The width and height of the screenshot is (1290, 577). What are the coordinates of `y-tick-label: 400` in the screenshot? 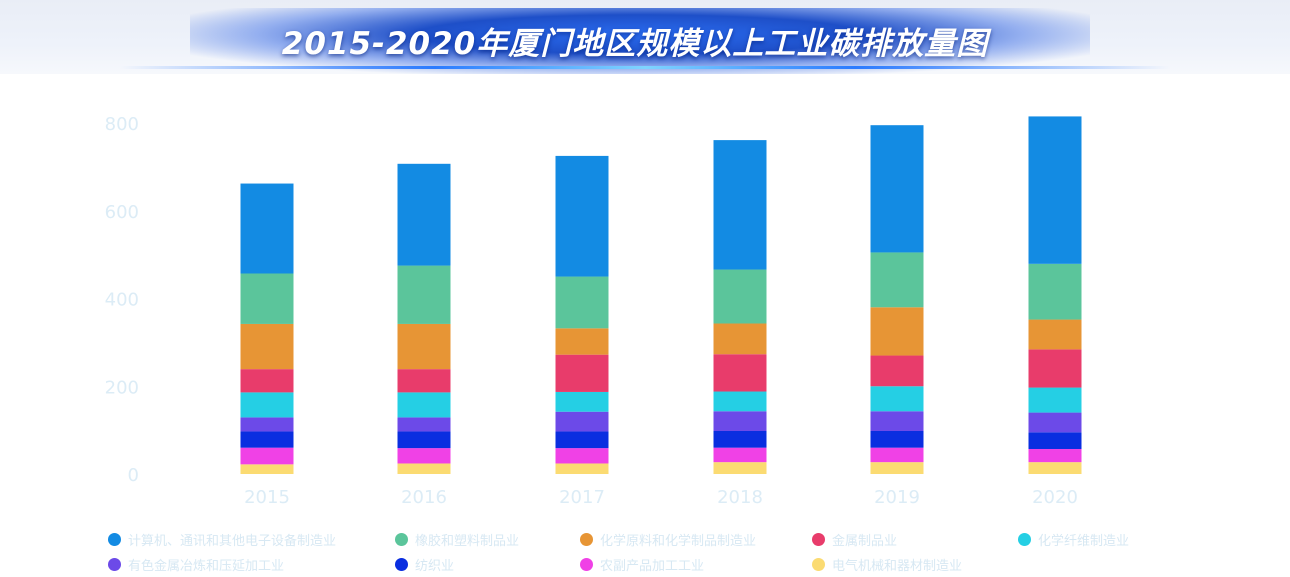 It's located at (122, 300).